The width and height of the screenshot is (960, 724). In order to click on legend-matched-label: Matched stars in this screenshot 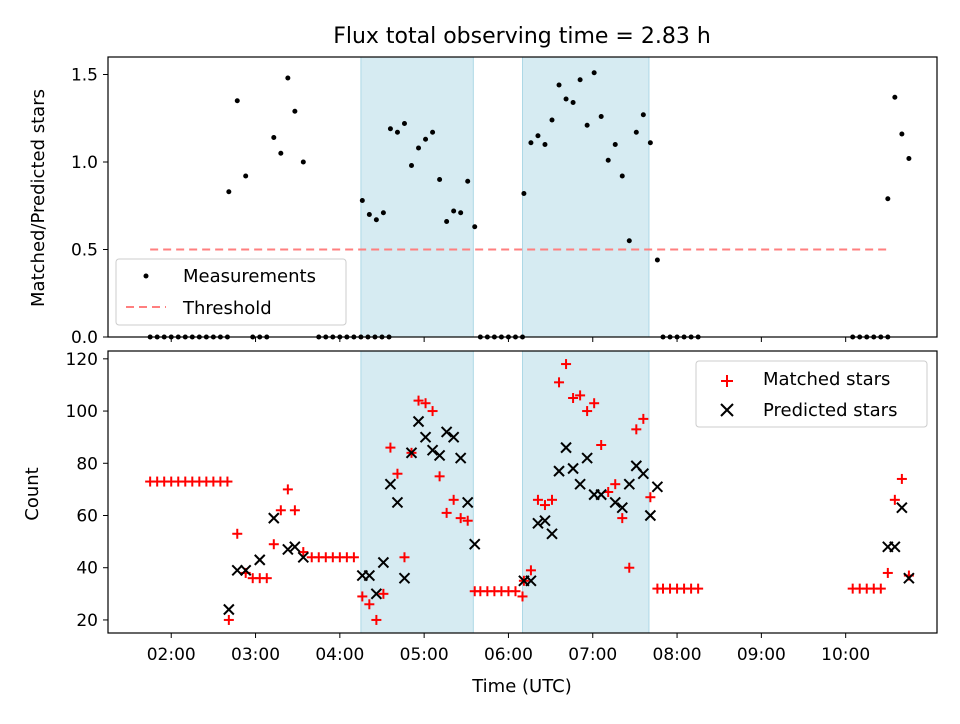, I will do `click(826, 379)`.